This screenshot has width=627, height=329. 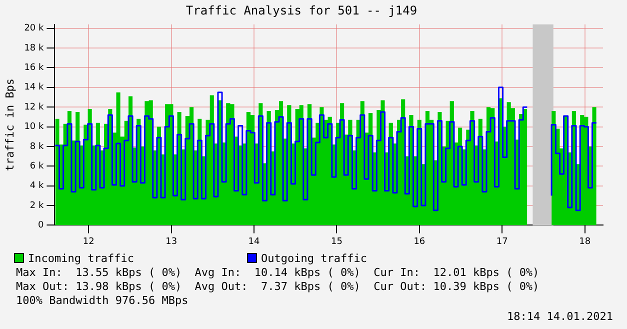 I want to click on y-tick-label: 4 k, so click(x=37, y=186).